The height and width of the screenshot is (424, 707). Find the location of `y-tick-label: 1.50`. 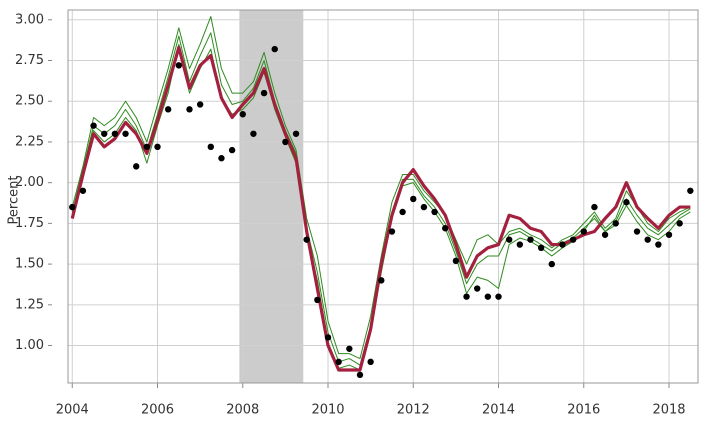

y-tick-label: 1.50 is located at coordinates (29, 264).